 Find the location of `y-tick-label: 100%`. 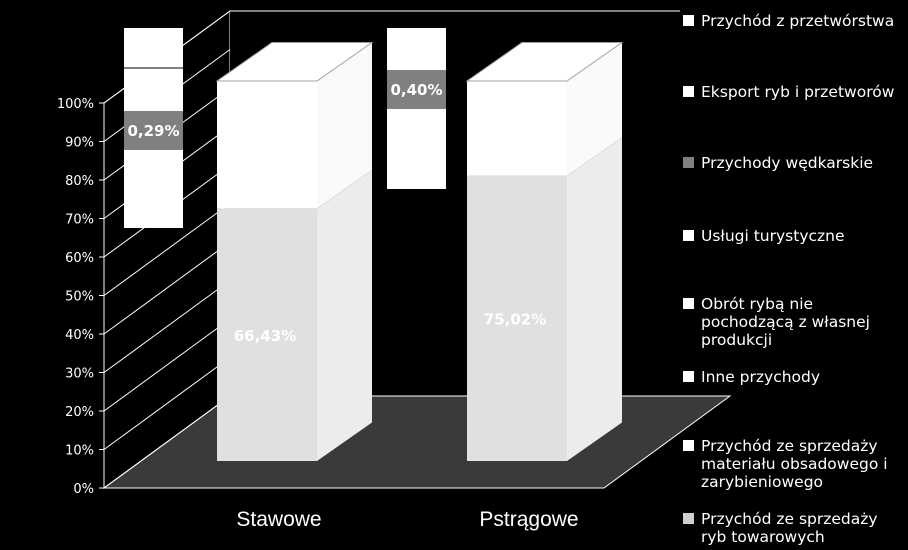

y-tick-label: 100% is located at coordinates (75, 104).